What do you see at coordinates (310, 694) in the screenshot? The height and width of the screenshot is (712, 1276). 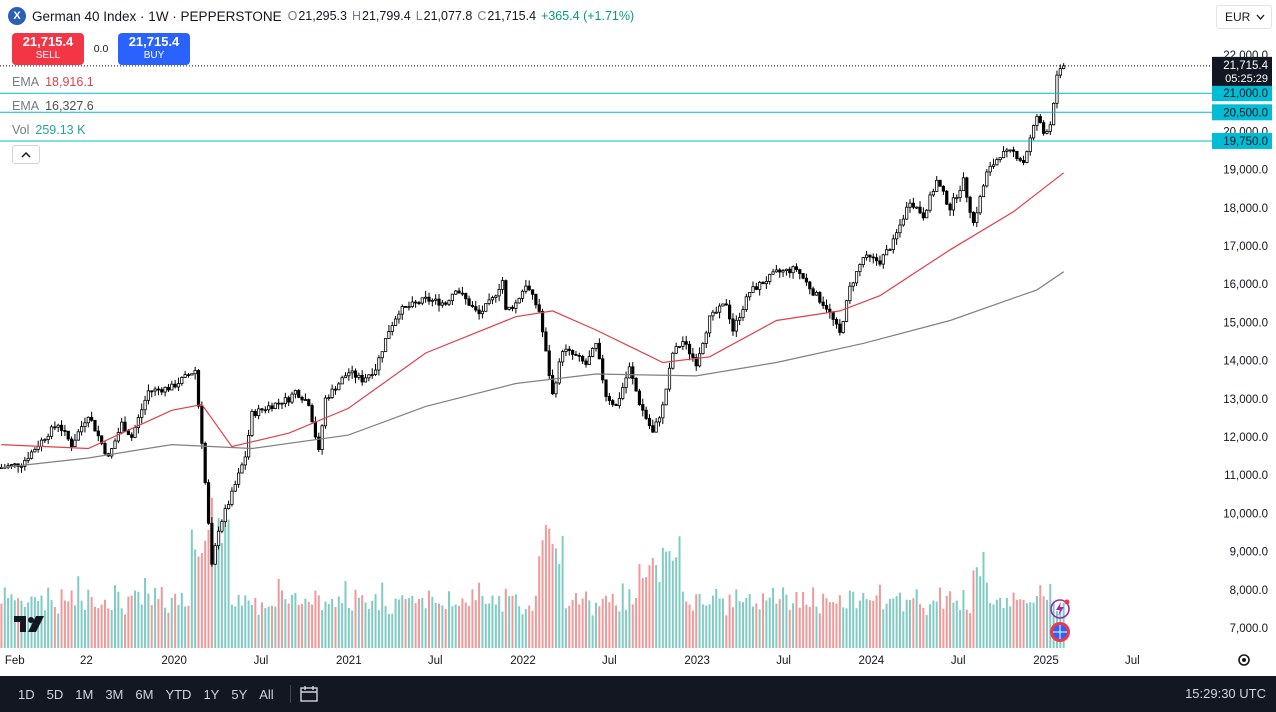 I see `date-range-calendar-icon` at bounding box center [310, 694].